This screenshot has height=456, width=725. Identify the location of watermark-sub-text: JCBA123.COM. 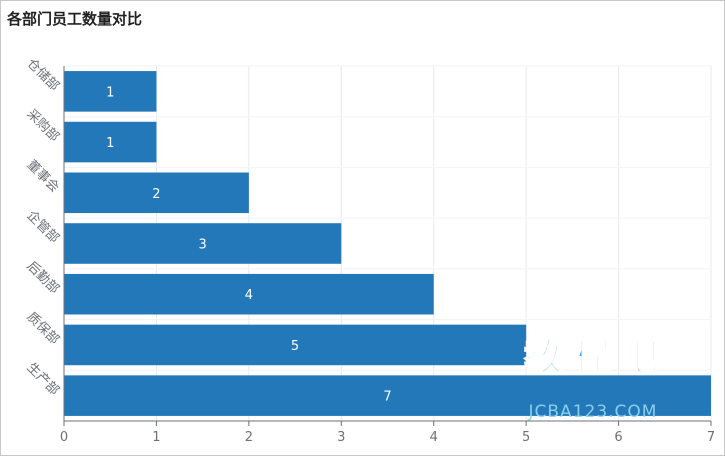
(593, 412).